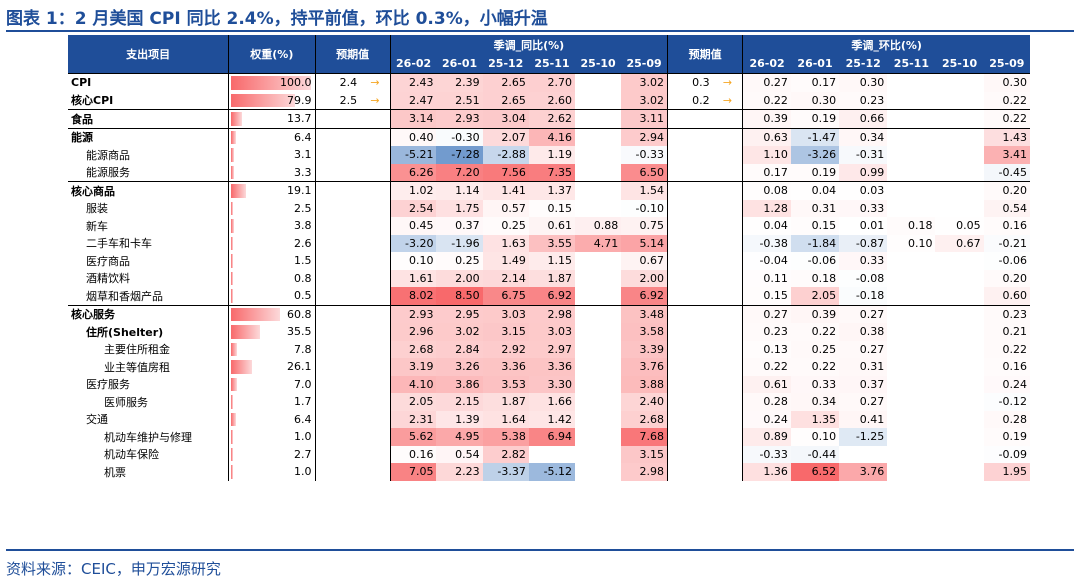  I want to click on yoy-value: 0.40, so click(413, 136).